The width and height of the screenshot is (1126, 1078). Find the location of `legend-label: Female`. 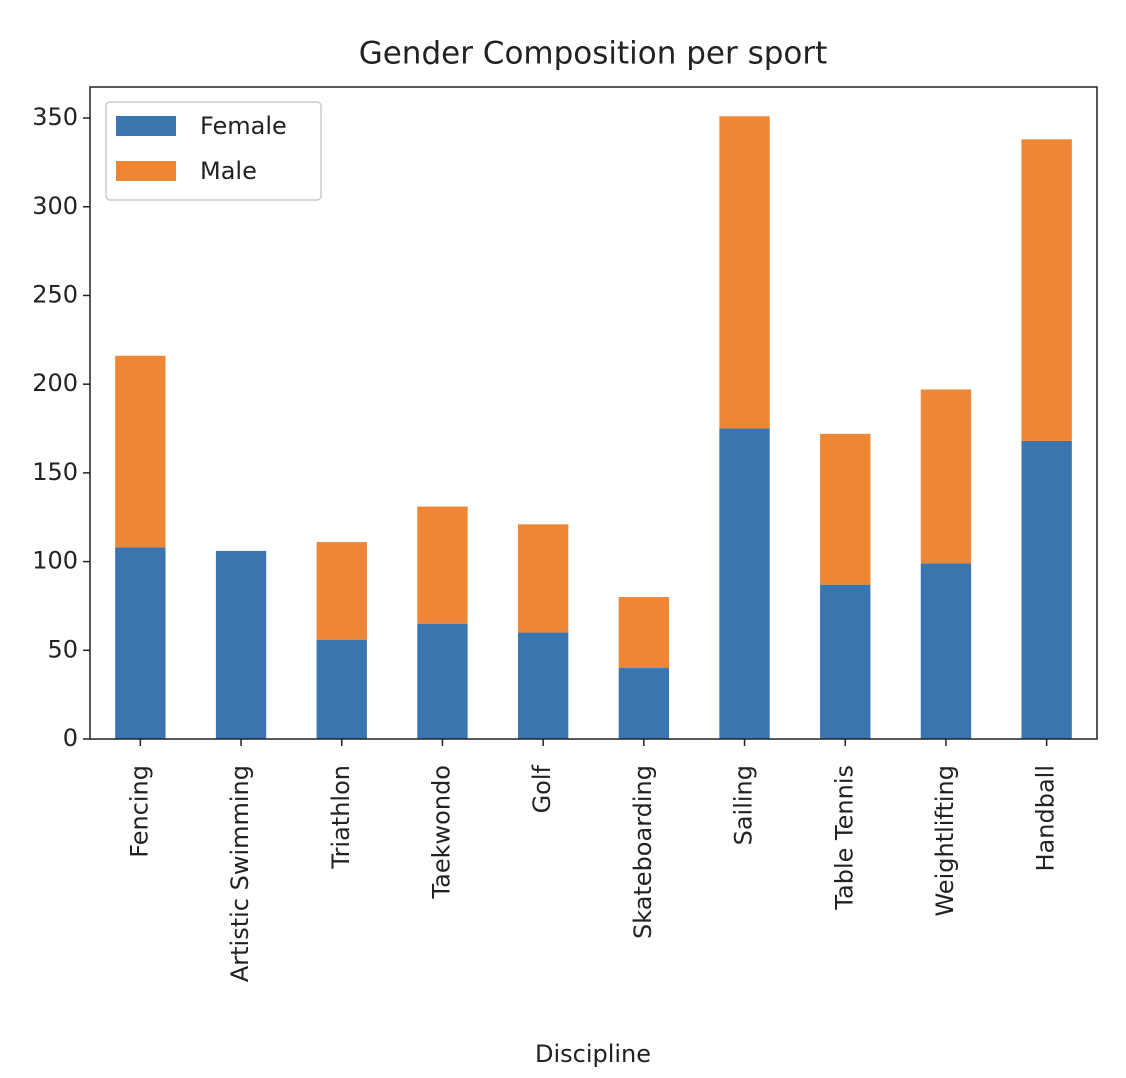

legend-label: Female is located at coordinates (243, 126).